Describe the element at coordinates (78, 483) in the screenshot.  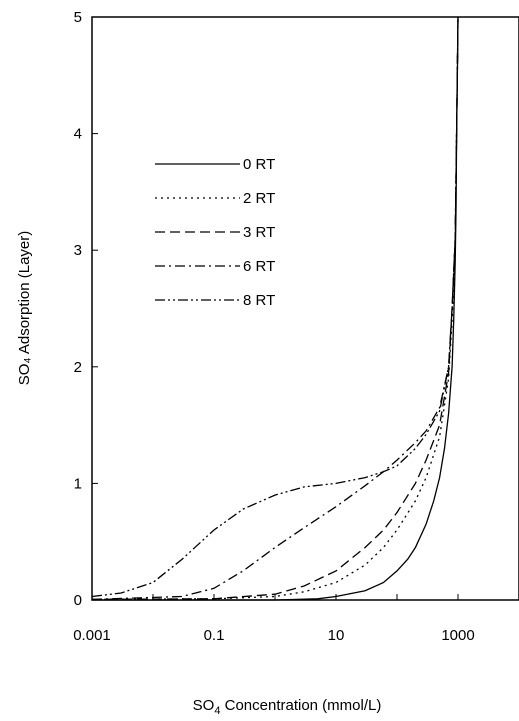
I see `y-tick-label: 1` at that location.